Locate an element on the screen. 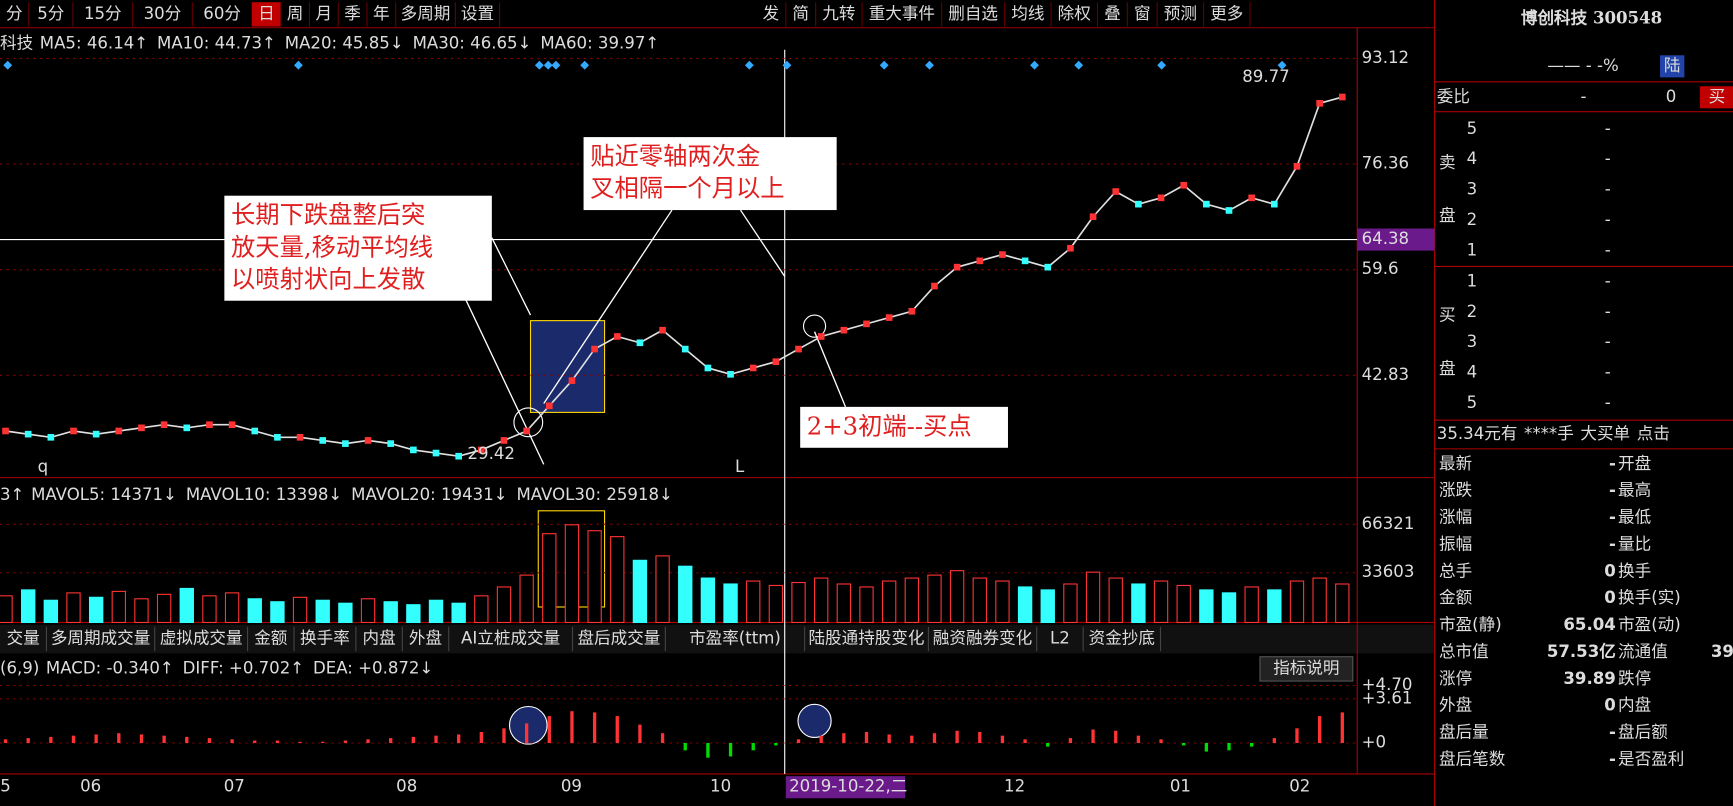 The image size is (1733, 806). indicator-tab: 陆股通持股变化 is located at coordinates (866, 638).